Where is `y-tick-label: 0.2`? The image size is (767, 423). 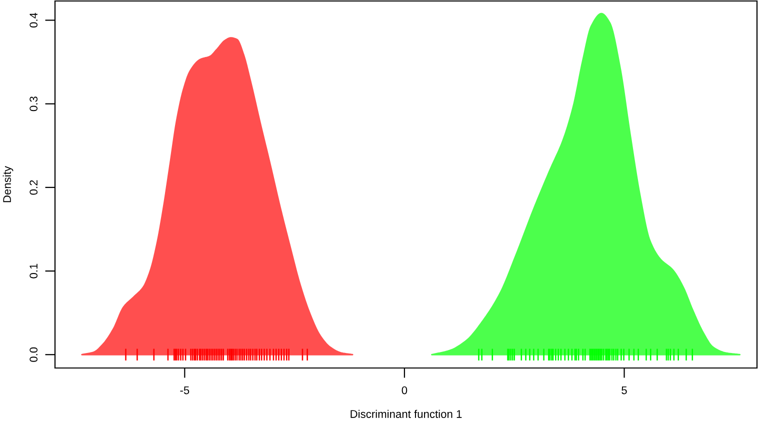
y-tick-label: 0.2 is located at coordinates (34, 187).